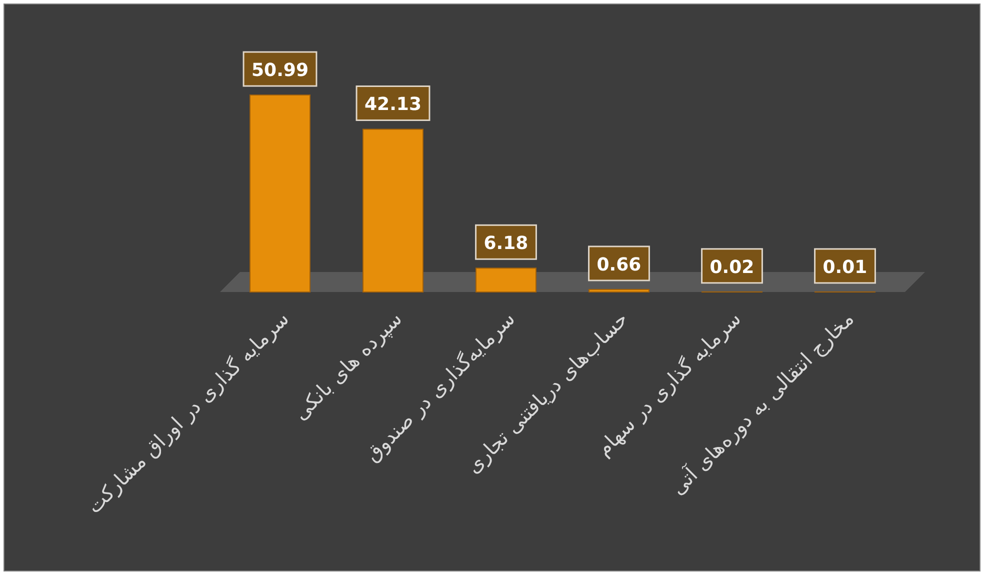 This screenshot has height=575, width=984. What do you see at coordinates (845, 267) in the screenshot?
I see `data-label: 0.01` at bounding box center [845, 267].